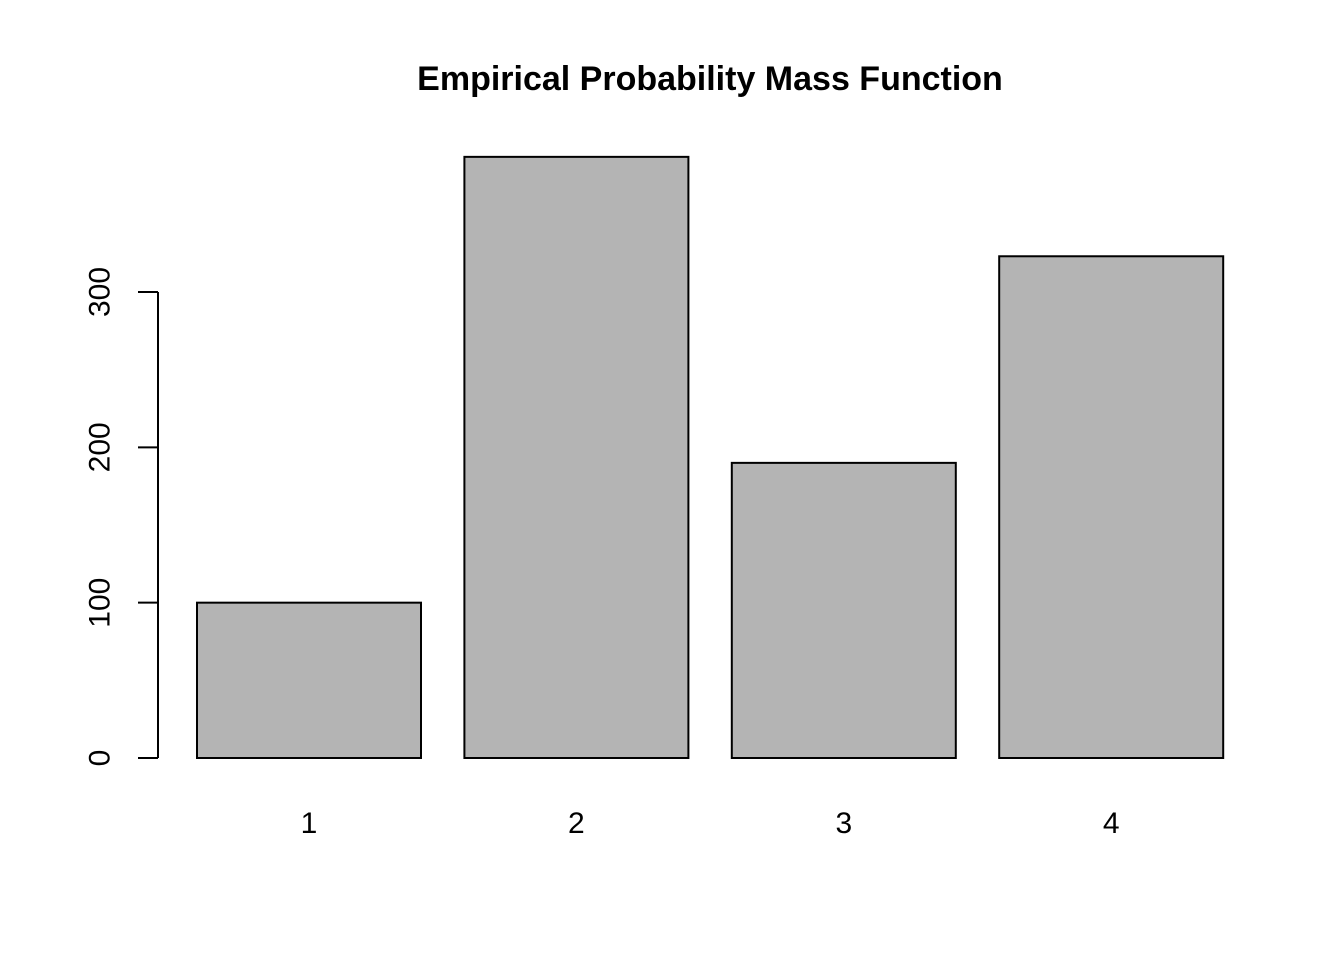 The width and height of the screenshot is (1344, 960). I want to click on x-axis-category-label: 4, so click(1111, 823).